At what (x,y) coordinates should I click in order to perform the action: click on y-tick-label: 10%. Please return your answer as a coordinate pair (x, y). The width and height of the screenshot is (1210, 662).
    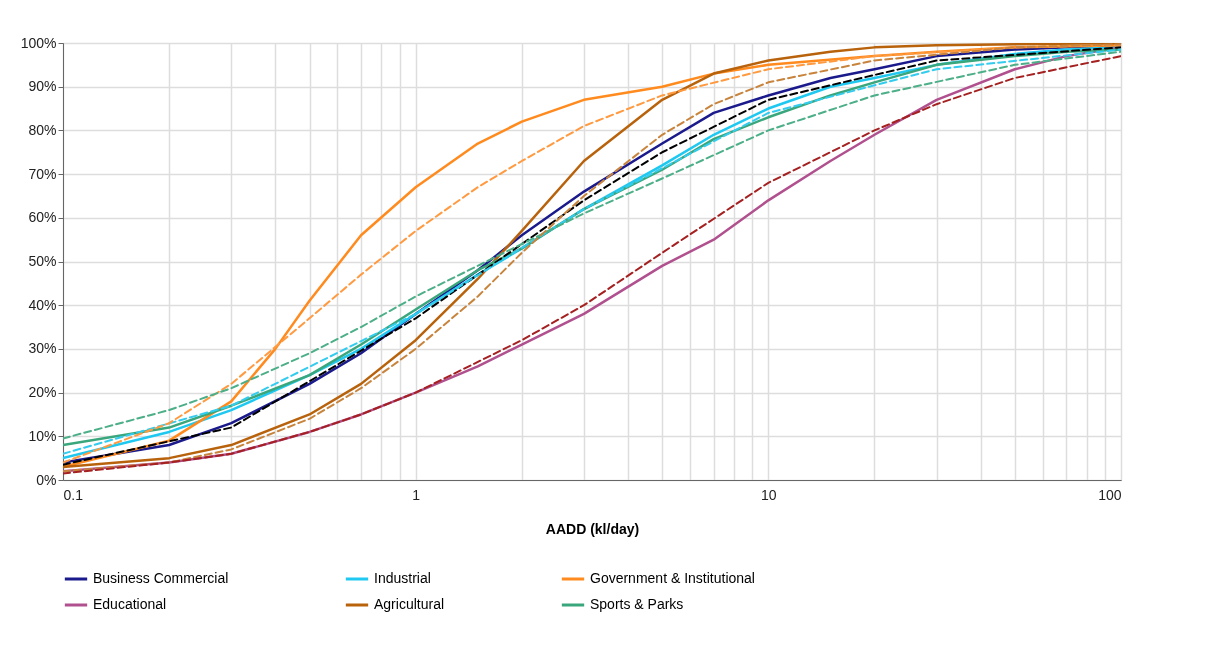
    Looking at the image, I should click on (42, 435).